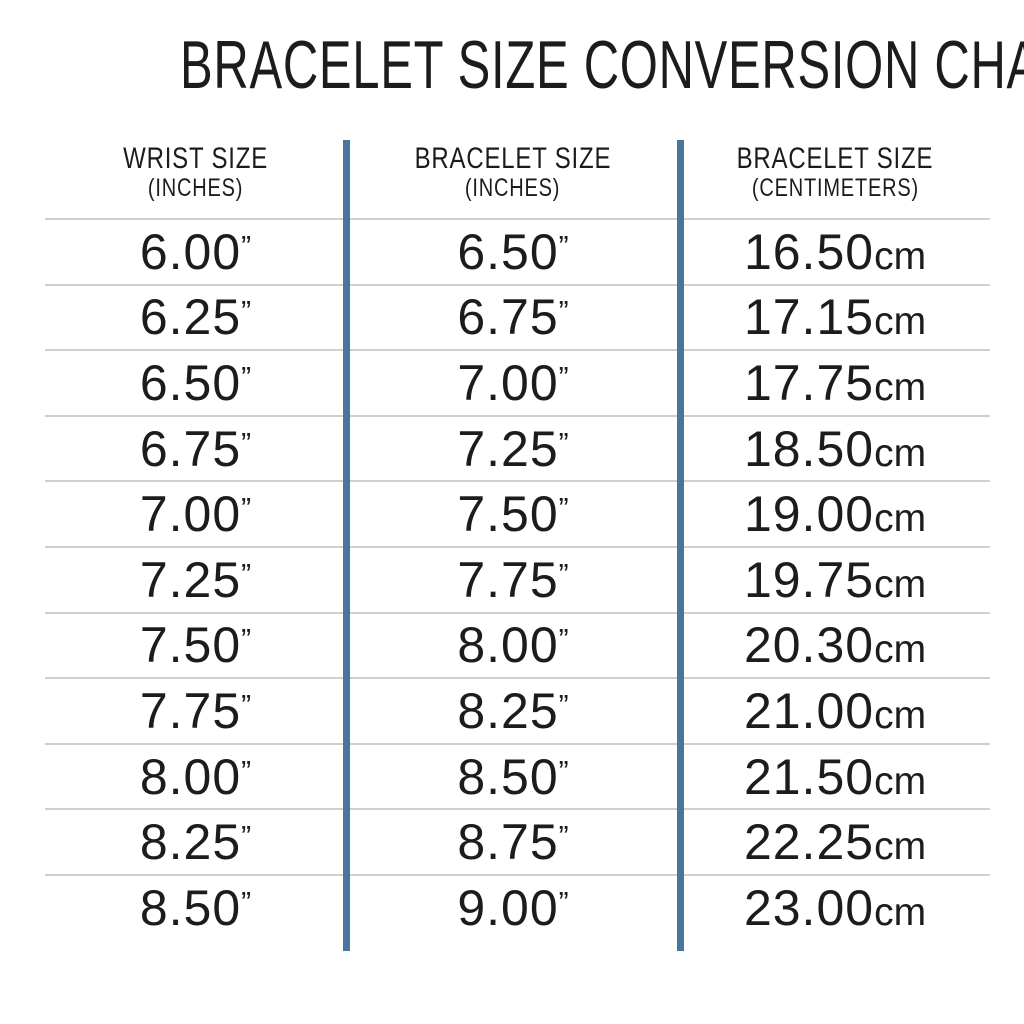 The image size is (1024, 1024). I want to click on cell-bracelet-size-inches: 8.00”, so click(513, 645).